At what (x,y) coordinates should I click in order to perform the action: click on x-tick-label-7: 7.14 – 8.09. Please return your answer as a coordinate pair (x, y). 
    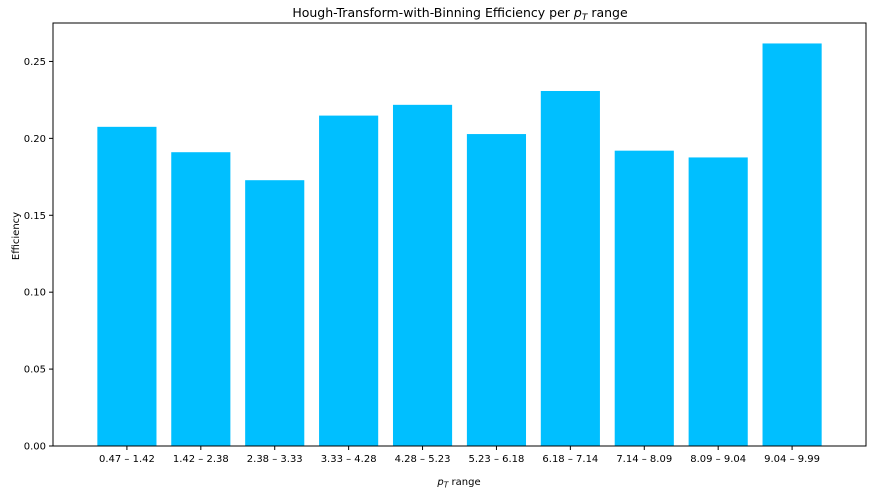
    Looking at the image, I should click on (644, 459).